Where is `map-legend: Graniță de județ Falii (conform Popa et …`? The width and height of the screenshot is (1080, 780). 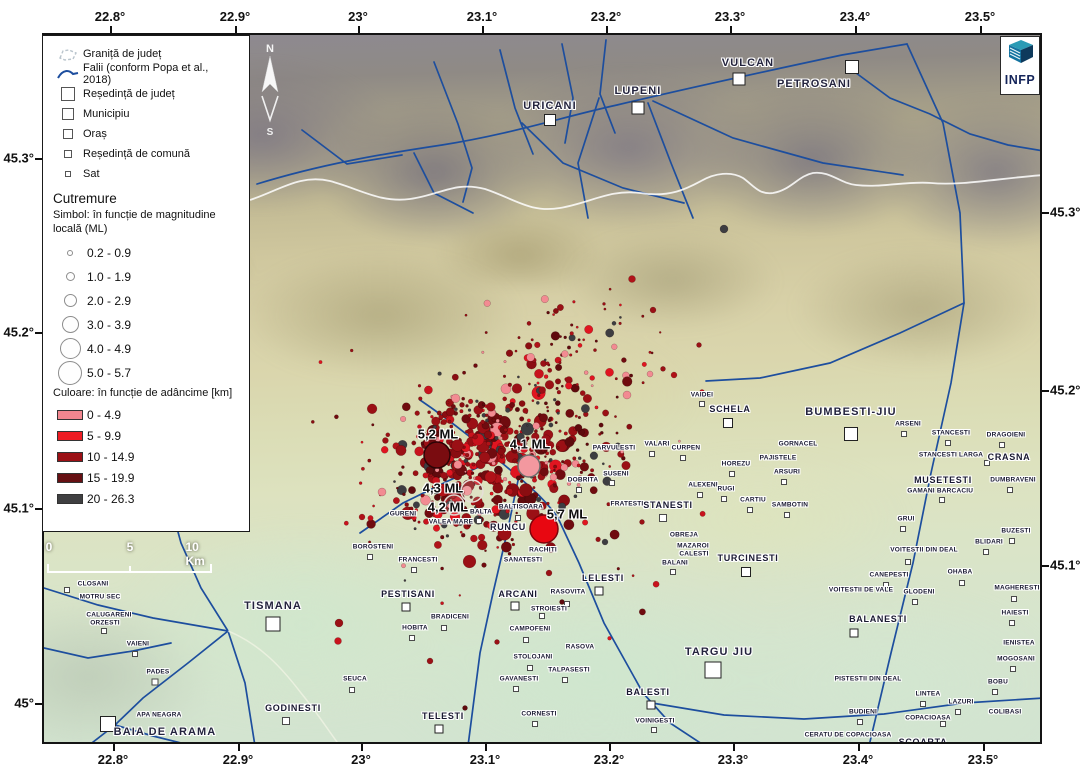
map-legend: Graniță de județ Falii (conform Popa et … is located at coordinates (146, 283).